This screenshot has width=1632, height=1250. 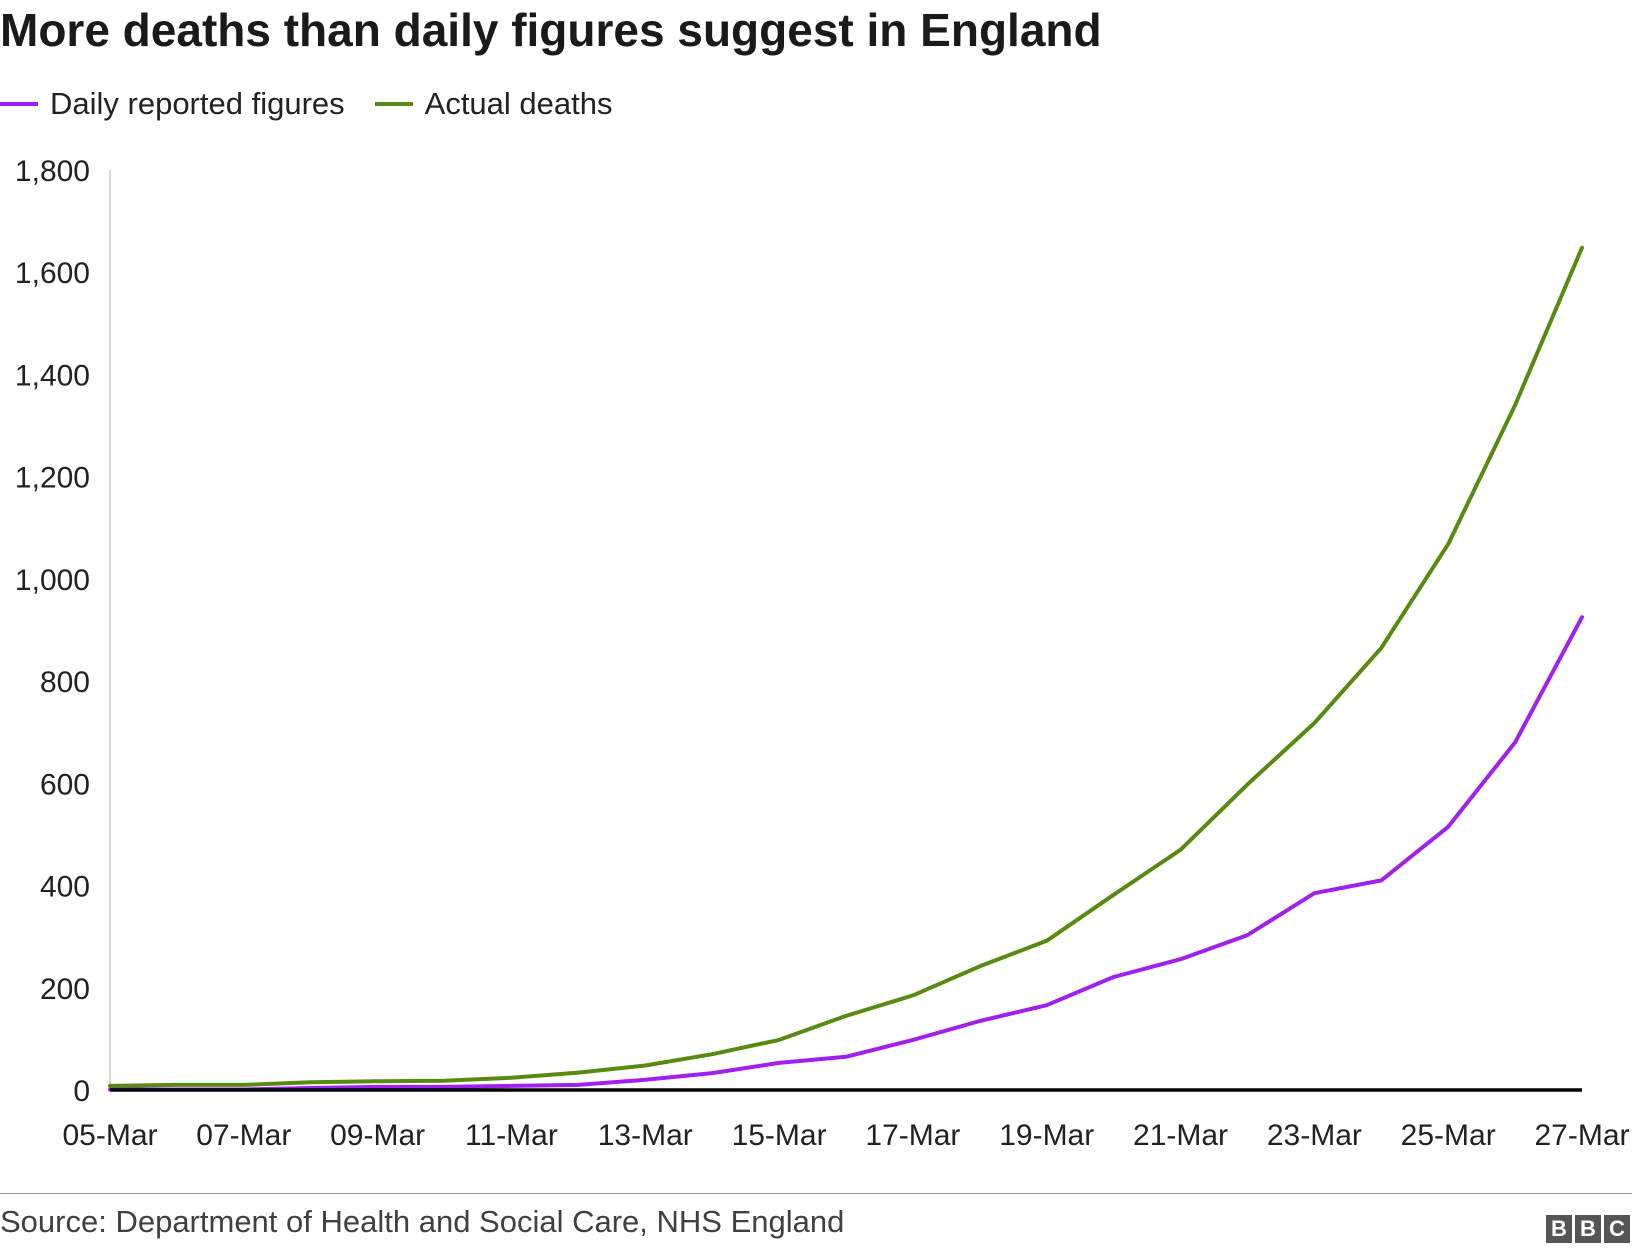 What do you see at coordinates (109, 1135) in the screenshot?
I see `x-tick-label: 05-Mar` at bounding box center [109, 1135].